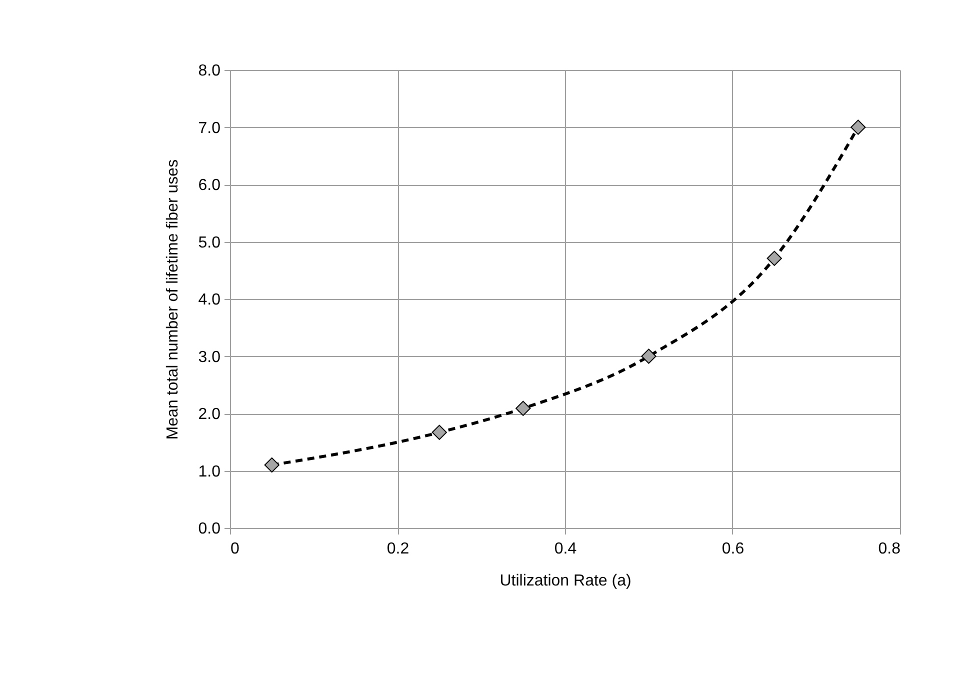  Describe the element at coordinates (235, 549) in the screenshot. I see `x-tick-label: 0` at that location.